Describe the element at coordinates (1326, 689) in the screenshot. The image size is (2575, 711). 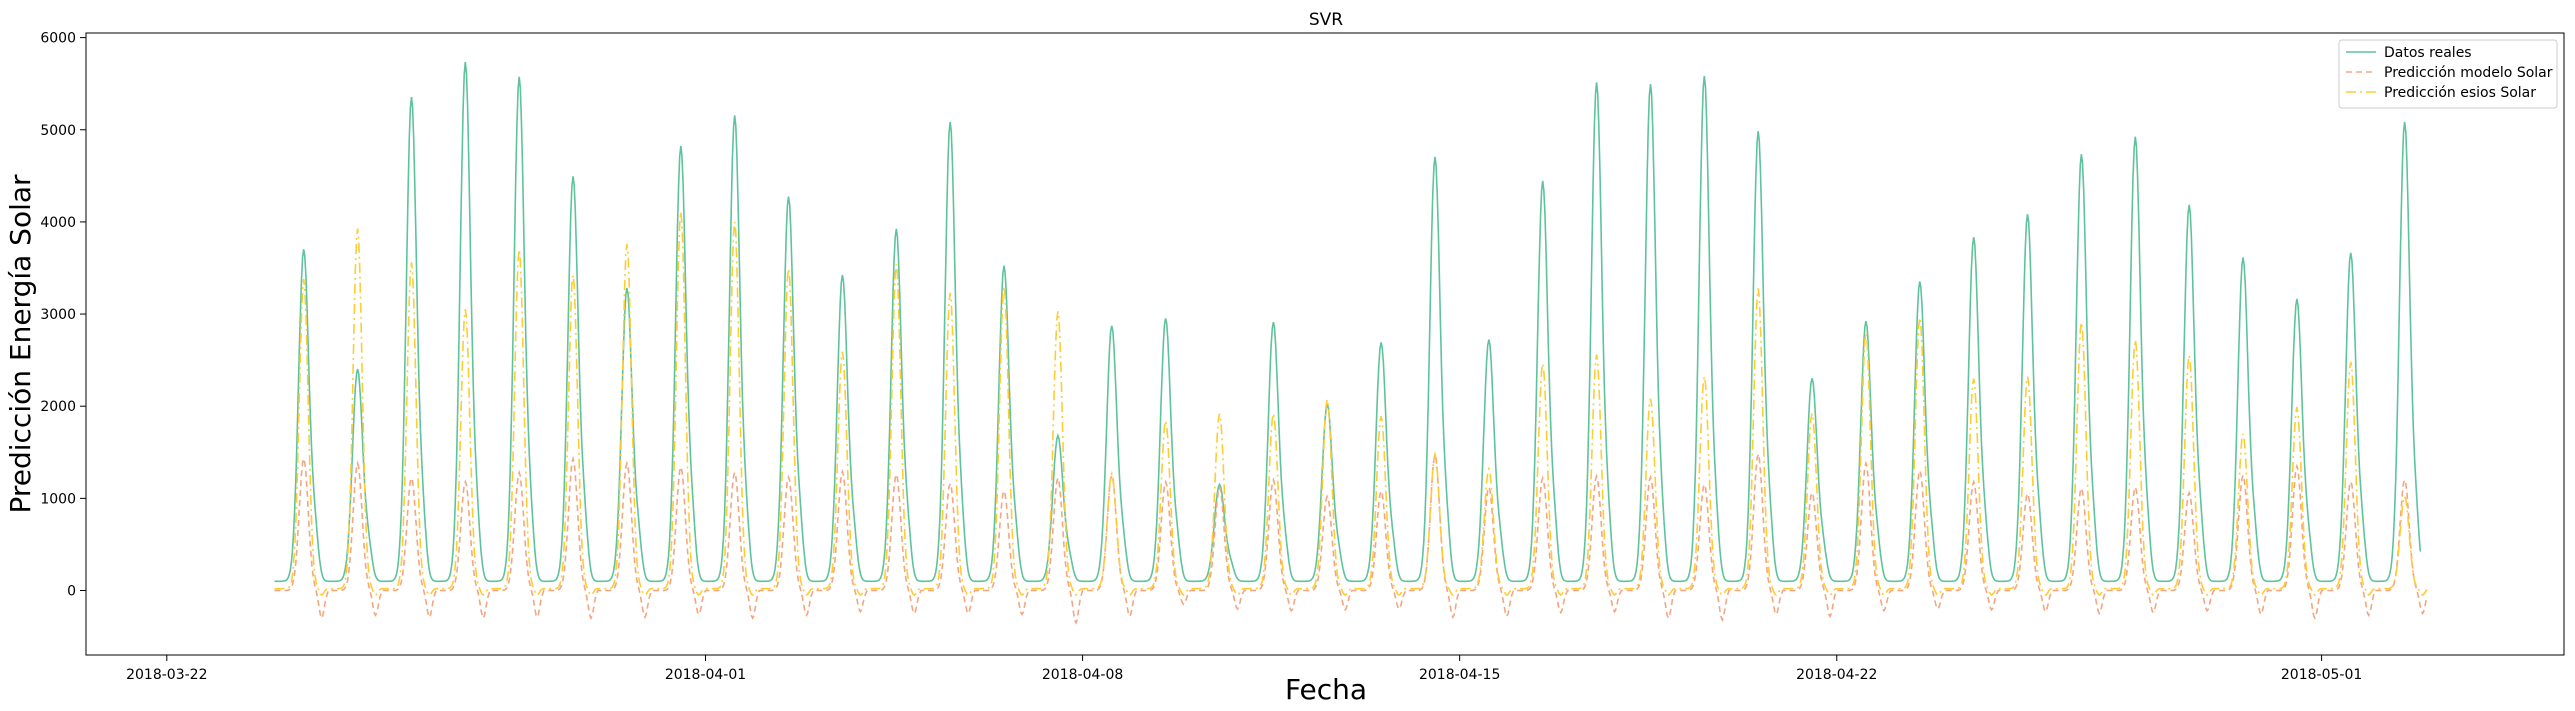
I see `x-axis-label: Fecha` at that location.